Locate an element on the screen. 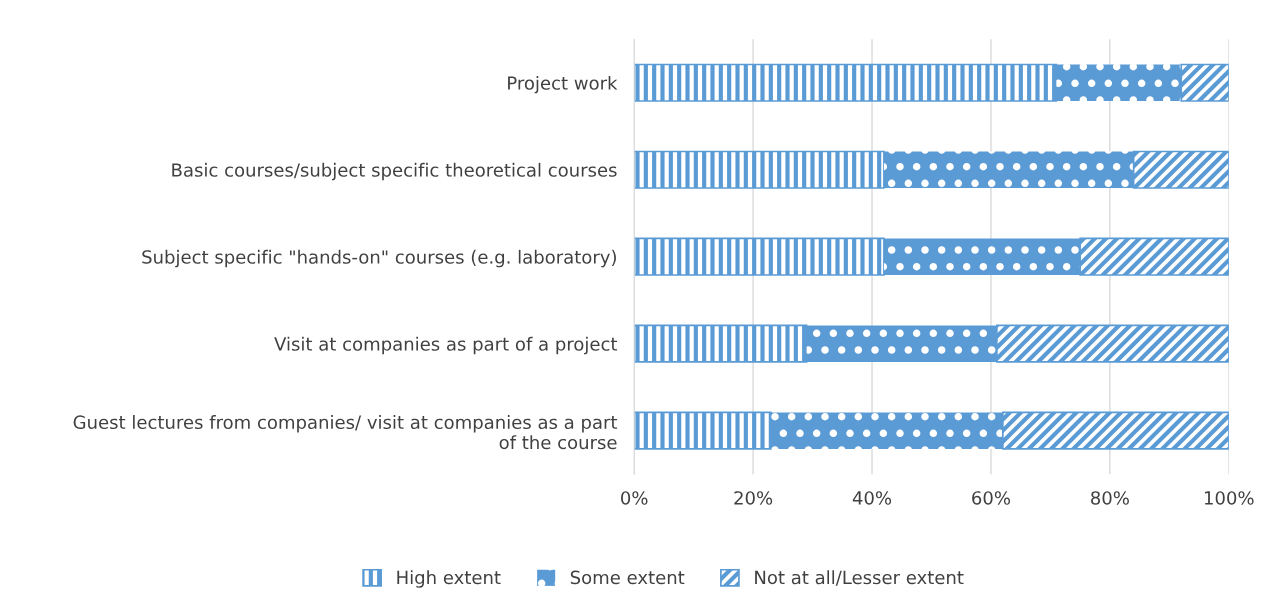 The width and height of the screenshot is (1276, 604). x-tick-label: 0% is located at coordinates (634, 498).